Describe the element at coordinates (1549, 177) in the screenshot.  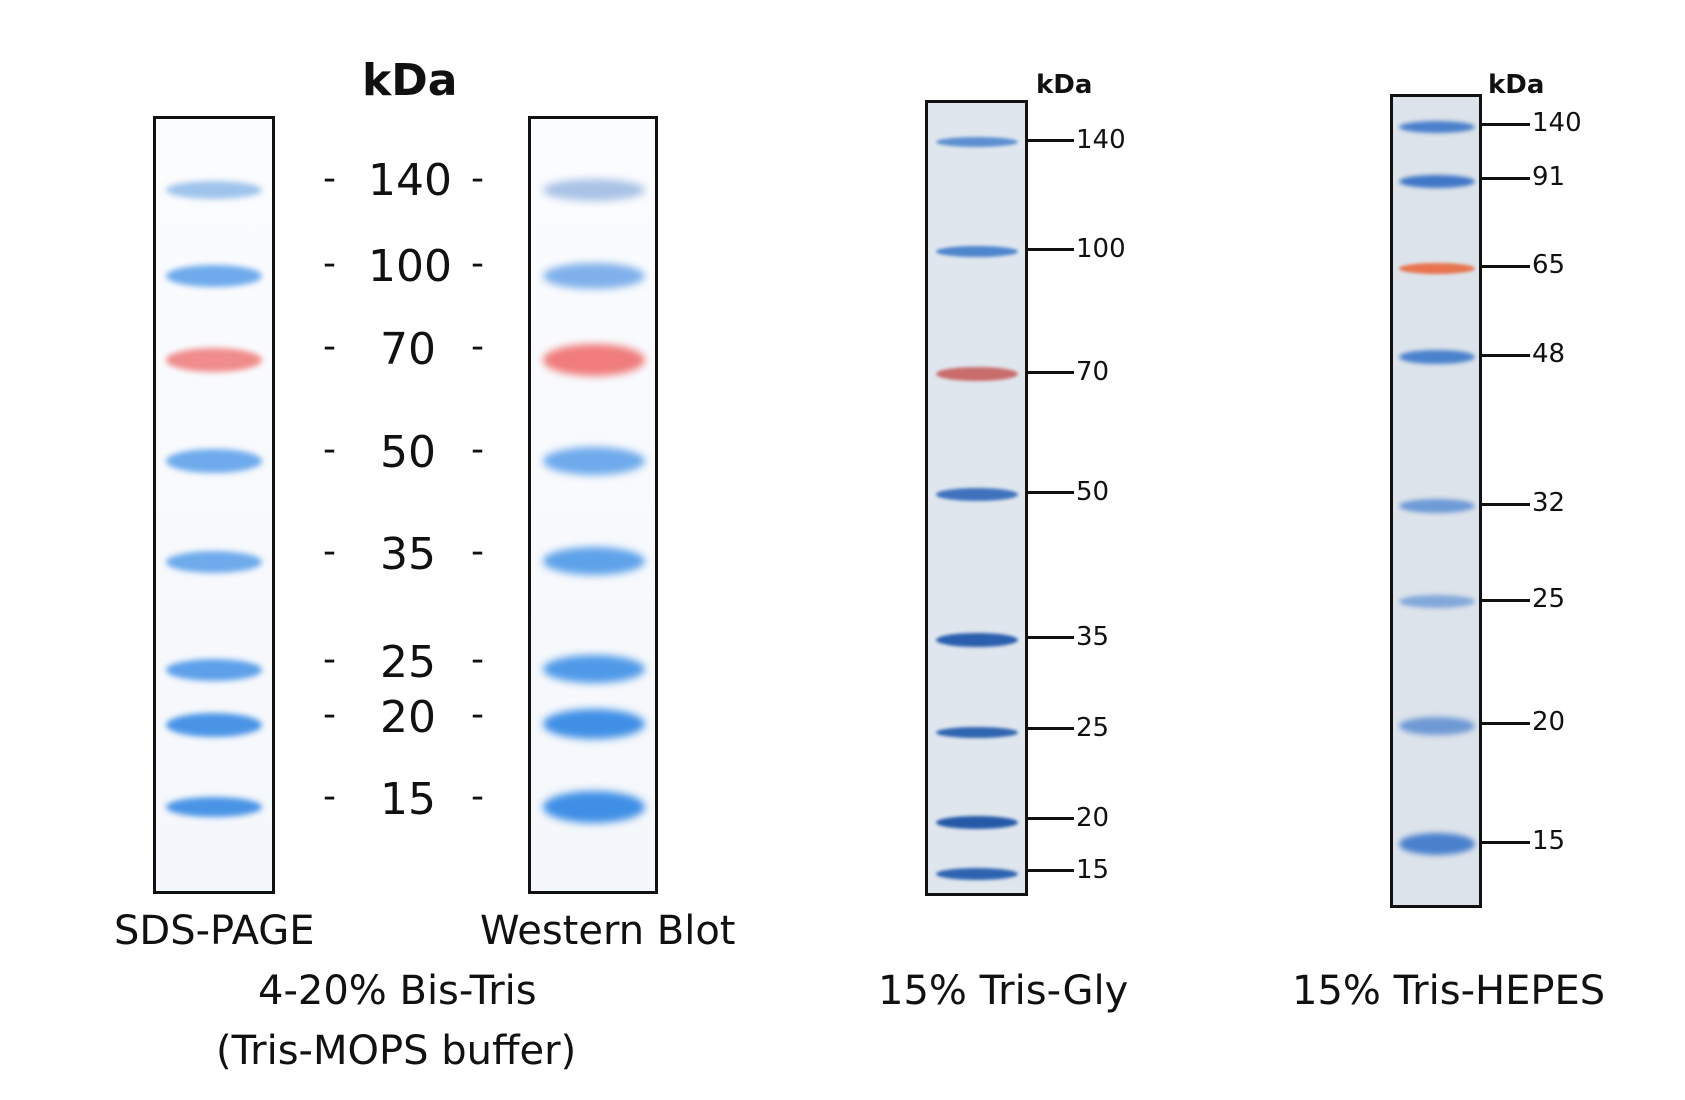
I see `marker-91: 91` at that location.